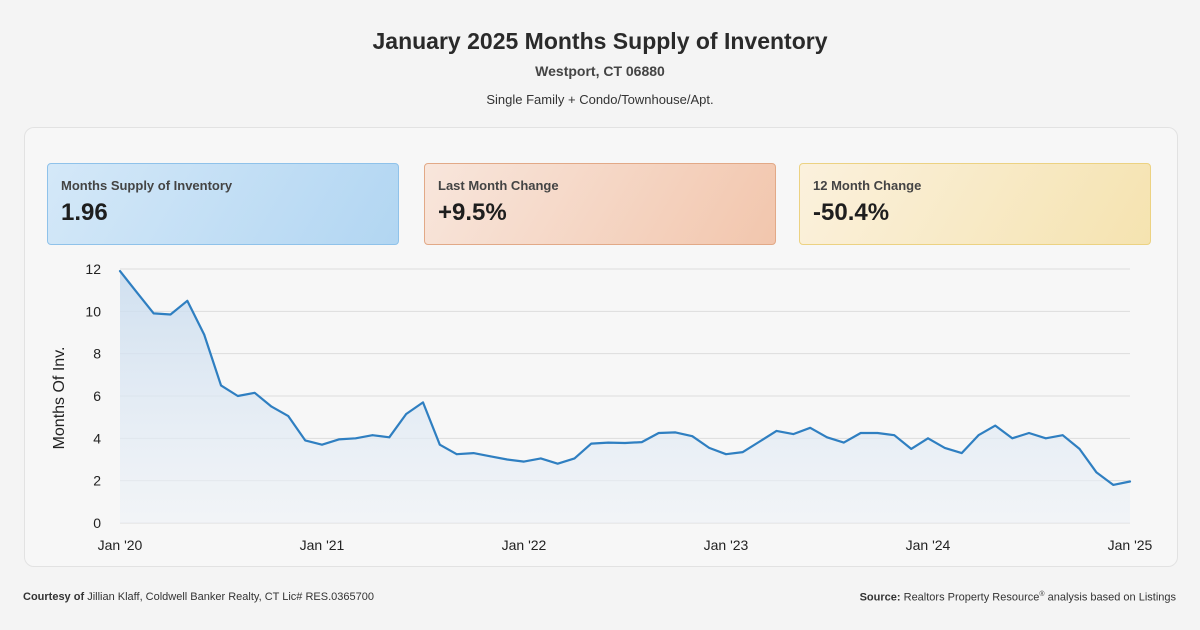 The height and width of the screenshot is (630, 1200). I want to click on twelve-month-change-card: 12 Month Change -50.4%, so click(975, 204).